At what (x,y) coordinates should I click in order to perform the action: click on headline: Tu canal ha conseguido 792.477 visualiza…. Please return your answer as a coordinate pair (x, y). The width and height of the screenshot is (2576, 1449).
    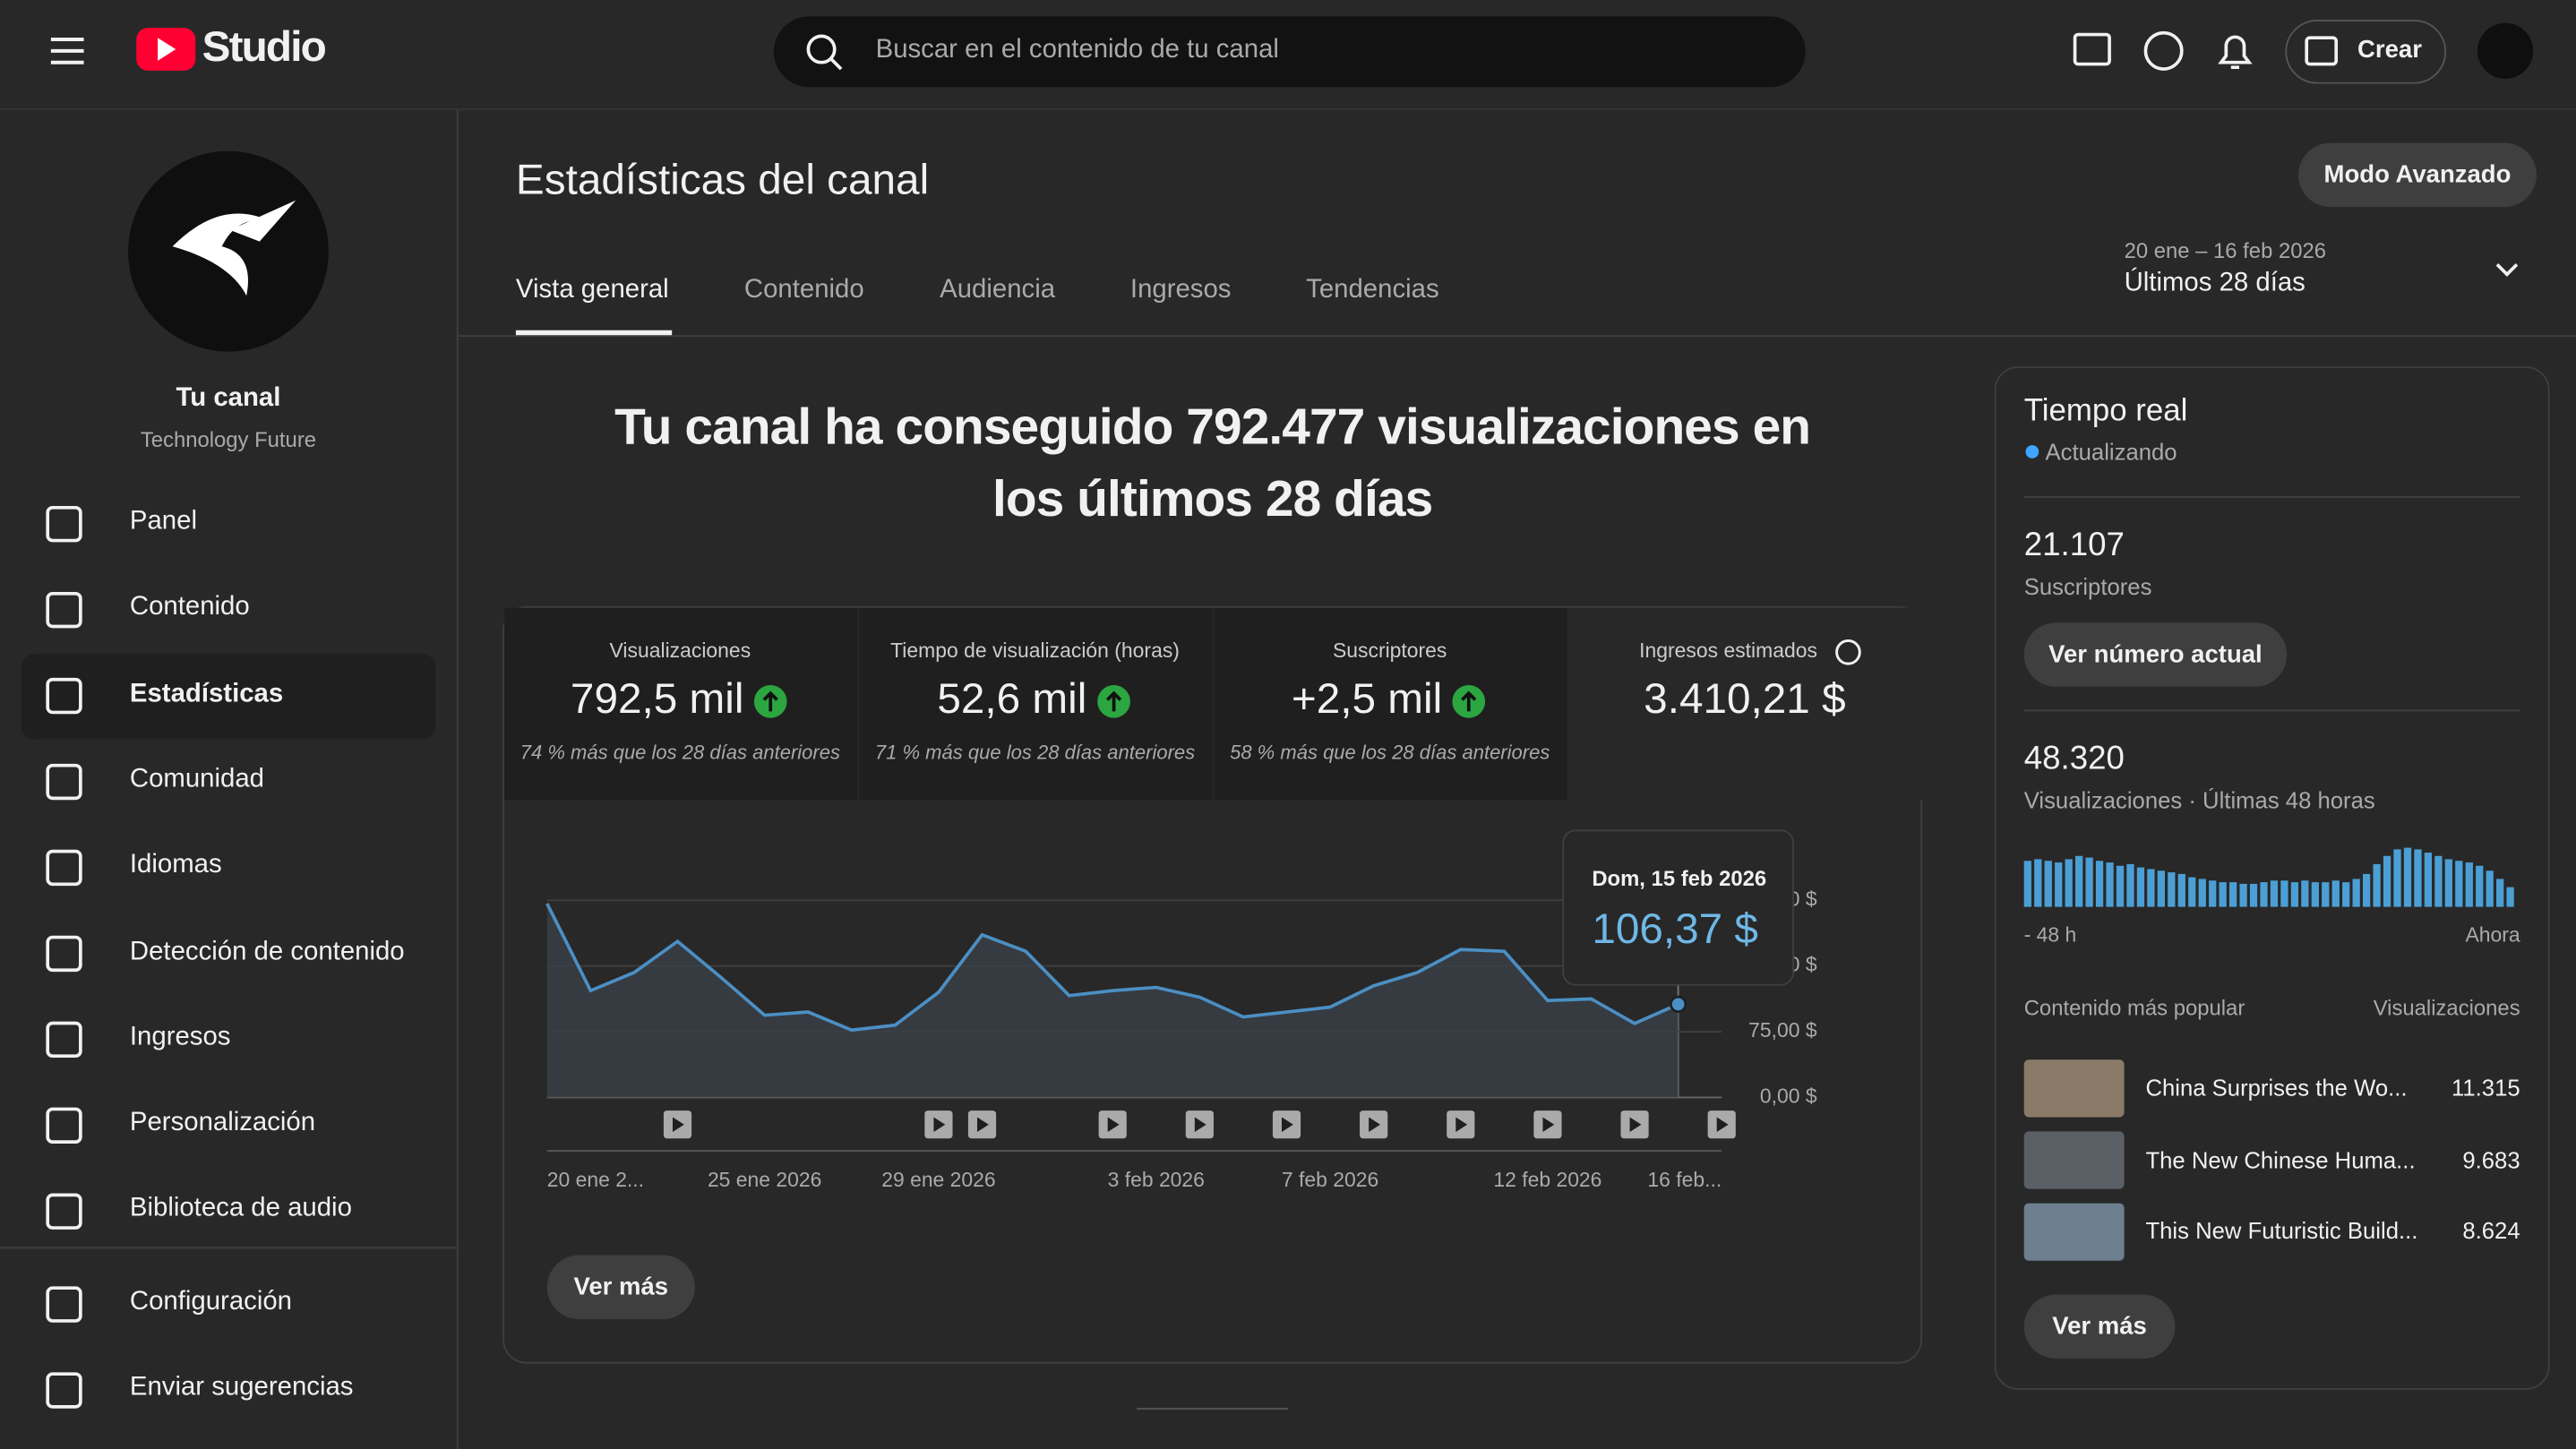
    Looking at the image, I should click on (1212, 462).